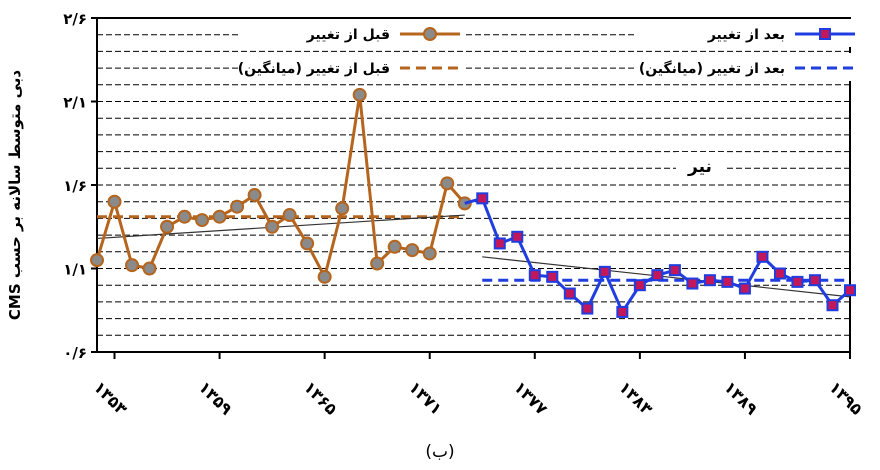  Describe the element at coordinates (314, 68) in the screenshot. I see `legend-label: قبل از تغییر (میانگین)` at that location.